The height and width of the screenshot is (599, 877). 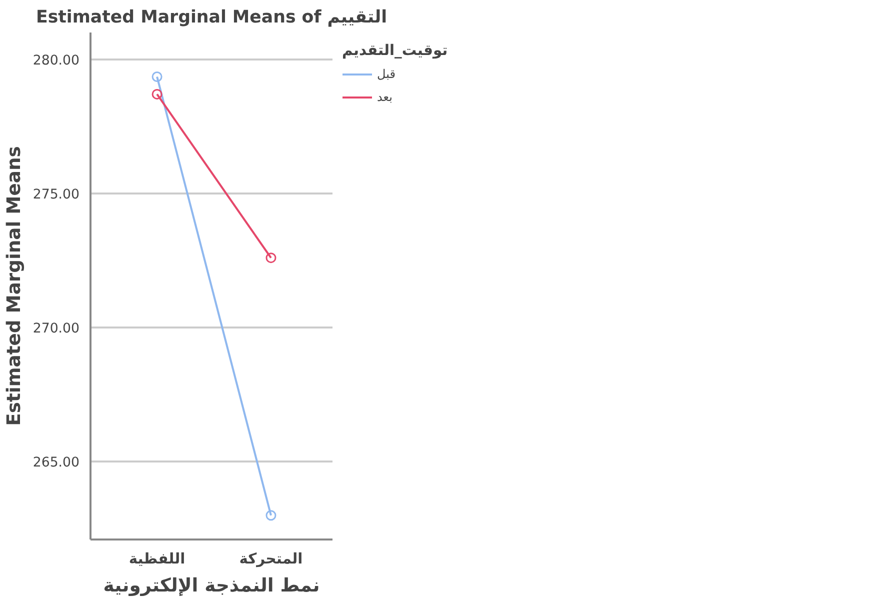 I want to click on y-tick-label: 265.00, so click(x=56, y=463).